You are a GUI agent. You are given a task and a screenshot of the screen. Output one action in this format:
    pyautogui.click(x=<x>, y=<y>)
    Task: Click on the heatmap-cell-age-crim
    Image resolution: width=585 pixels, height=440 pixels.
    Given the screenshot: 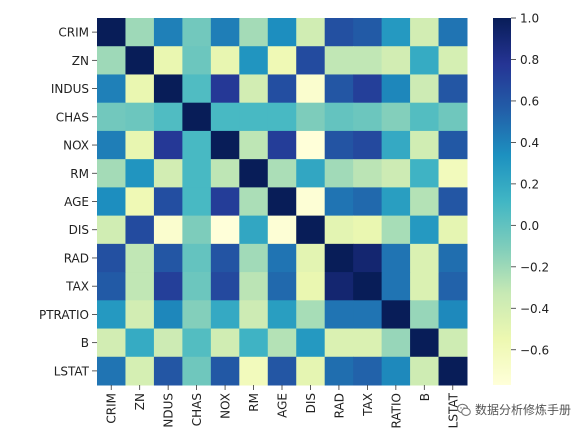 What is the action you would take?
    pyautogui.click(x=111, y=202)
    